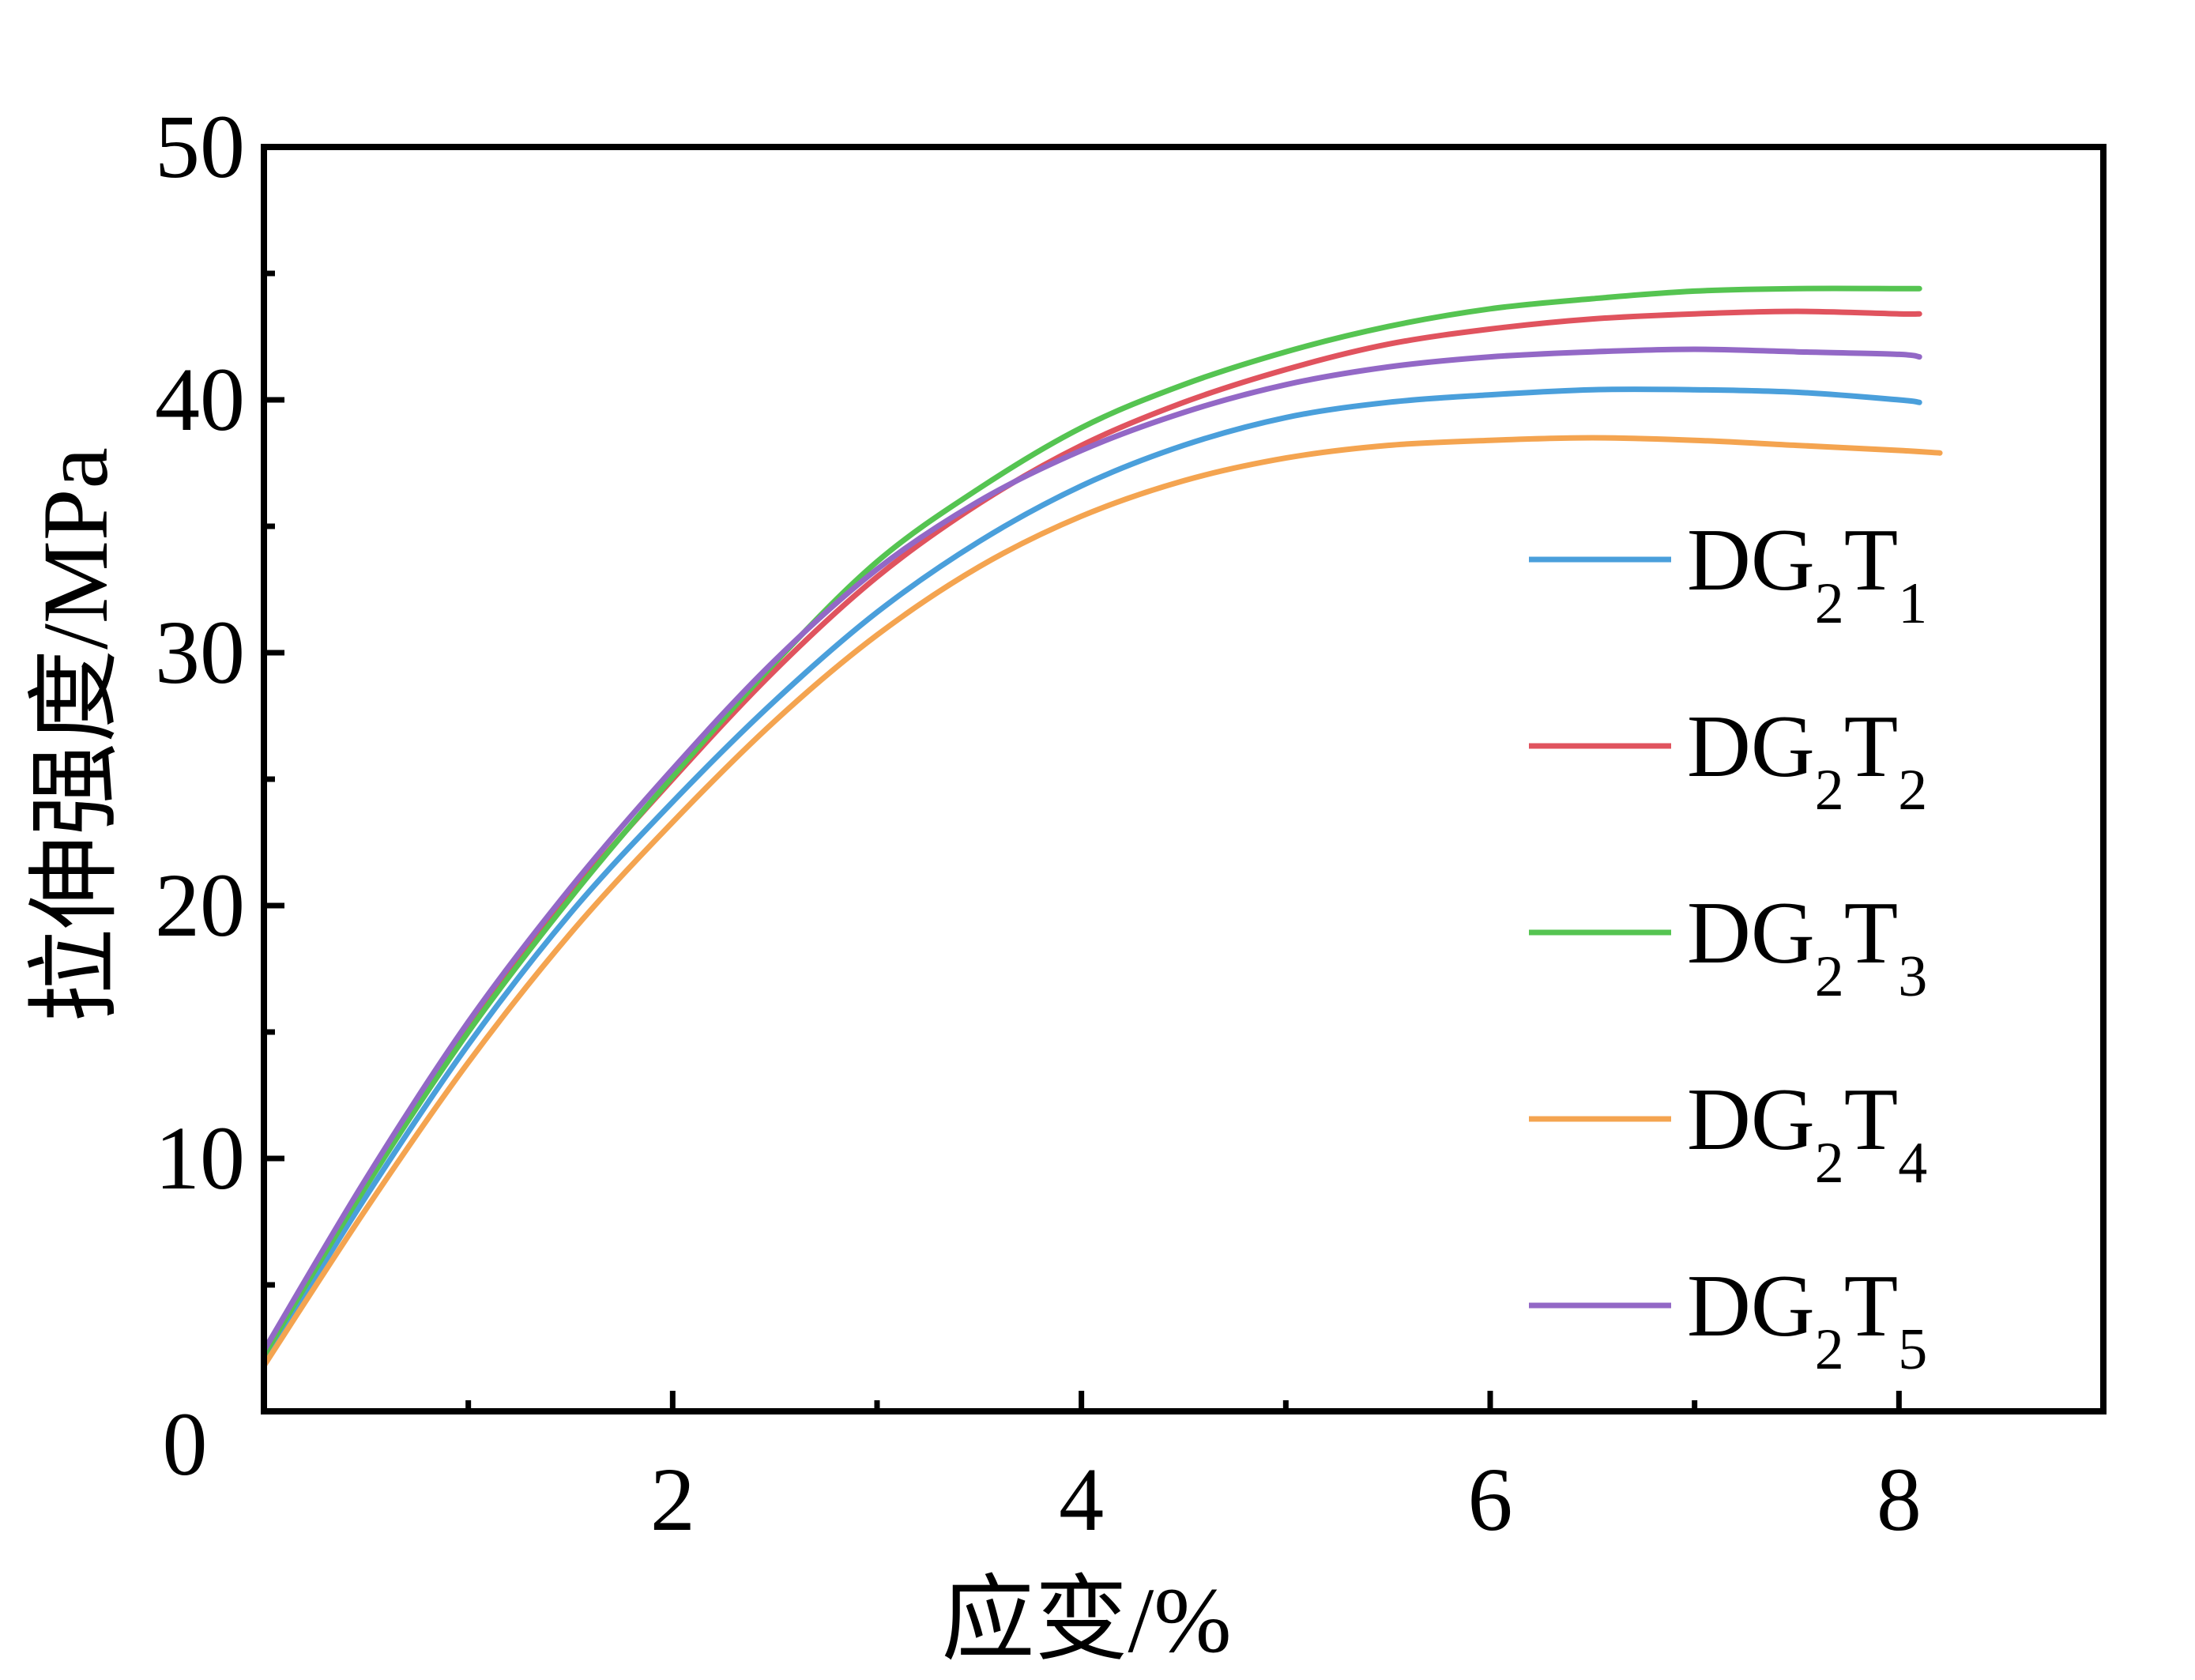 The width and height of the screenshot is (2195, 1680). Describe the element at coordinates (200, 905) in the screenshot. I see `y-tick-label: 20` at that location.